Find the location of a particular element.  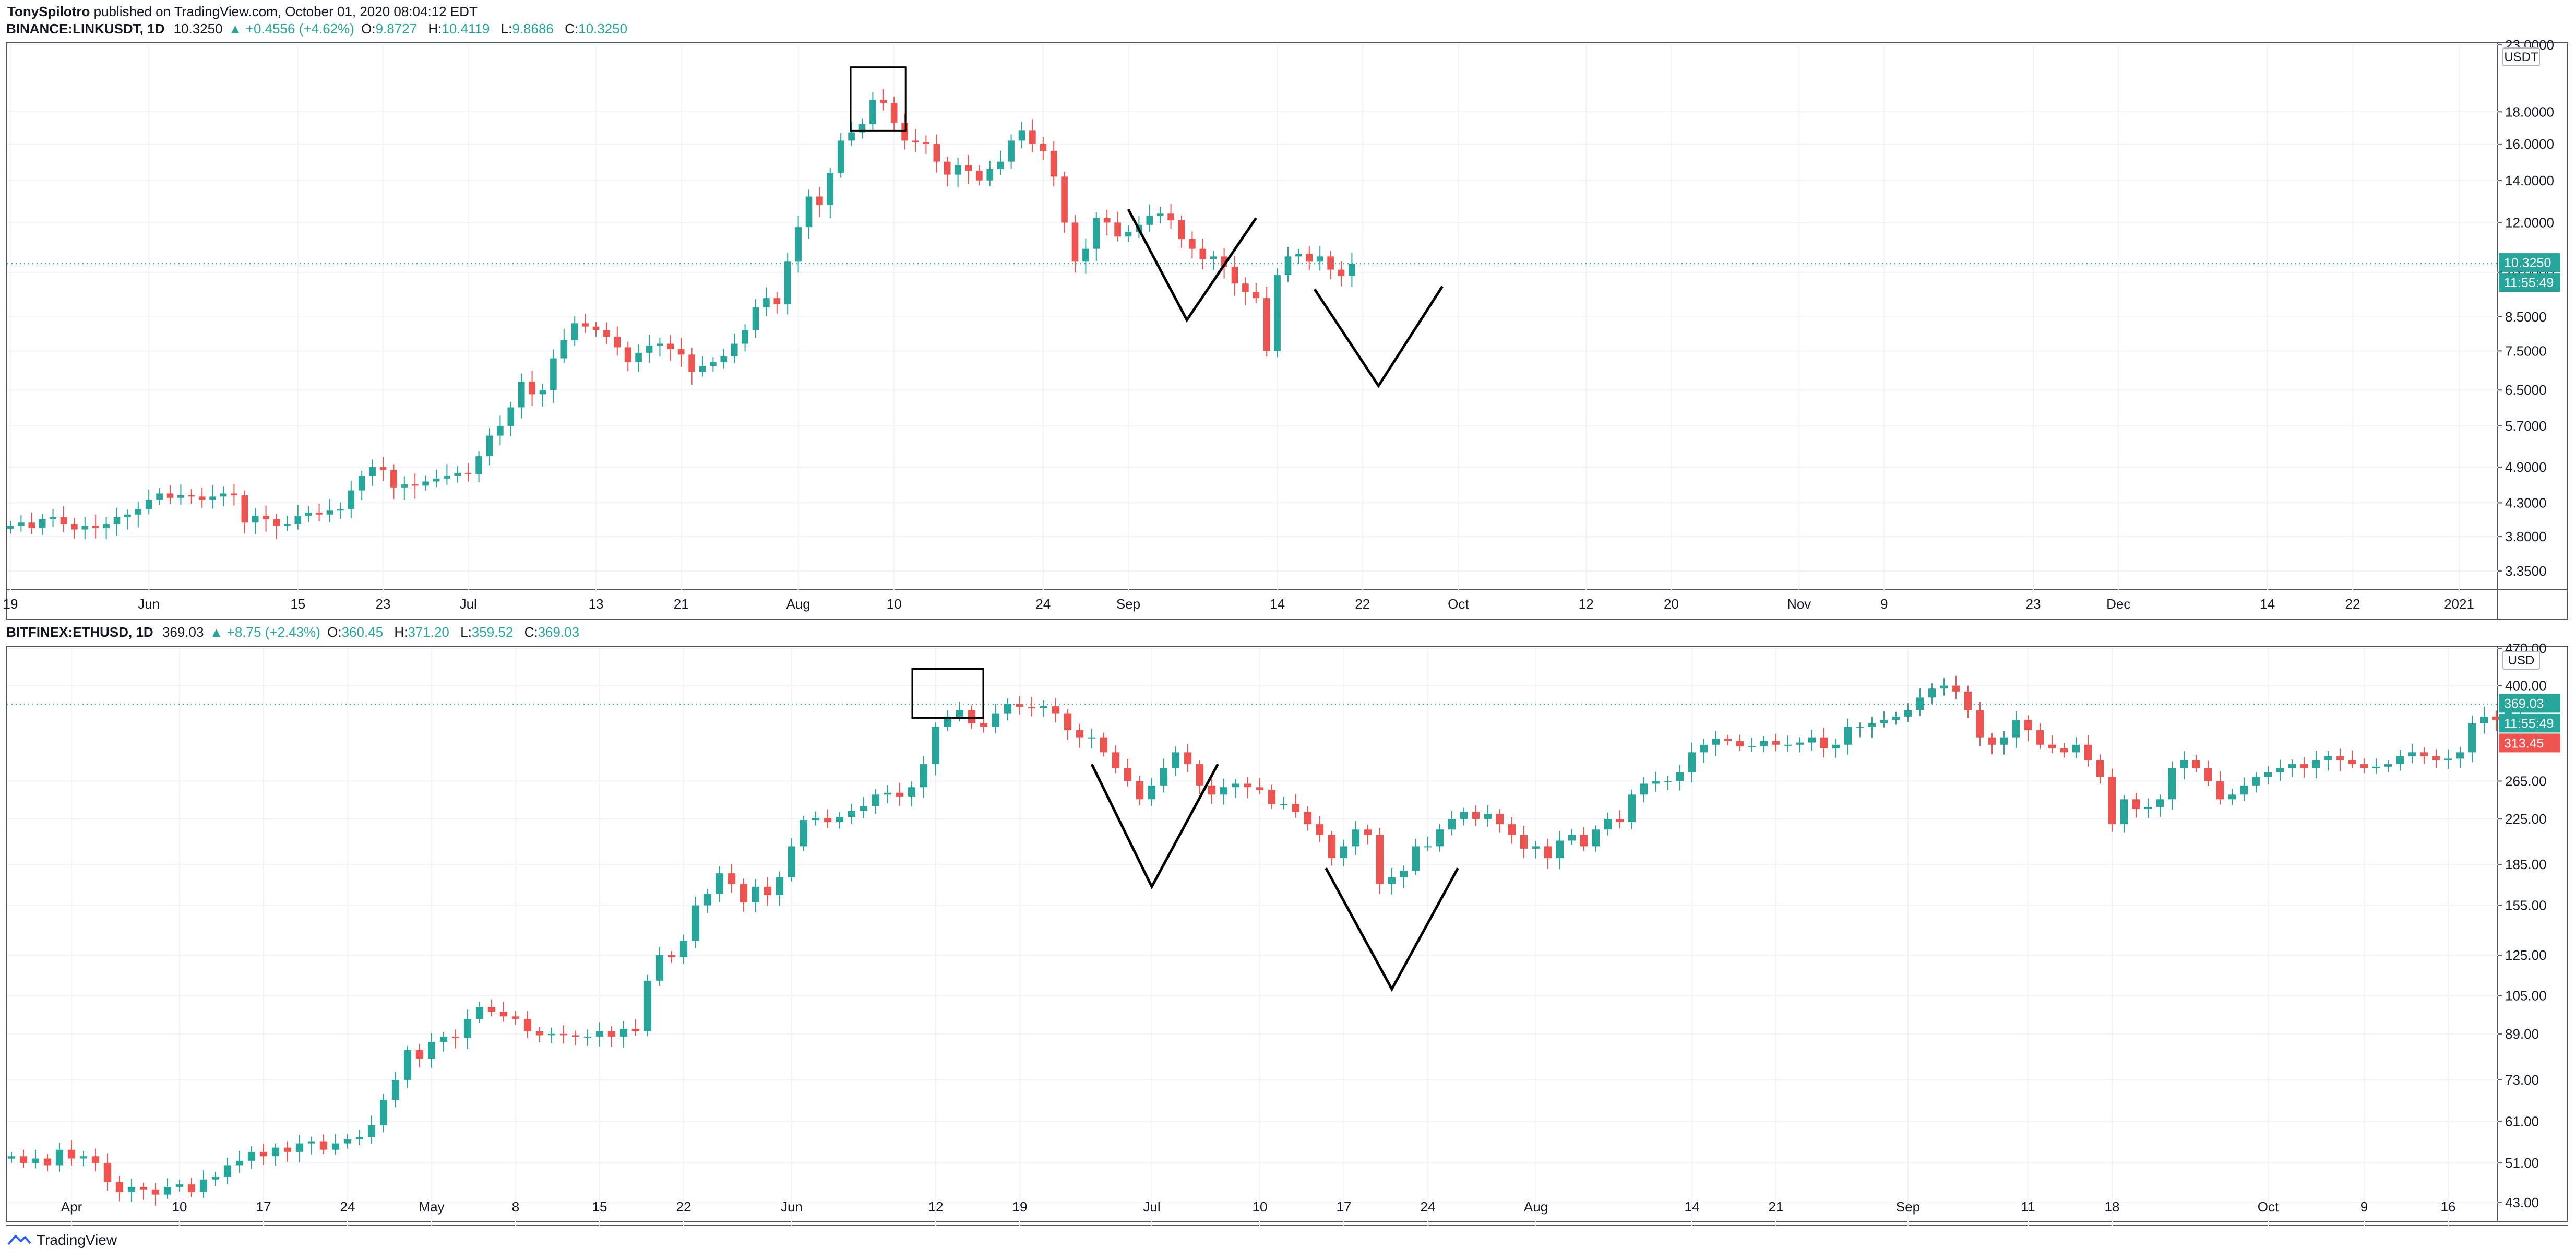

price-badge-bg is located at coordinates (2529, 282).